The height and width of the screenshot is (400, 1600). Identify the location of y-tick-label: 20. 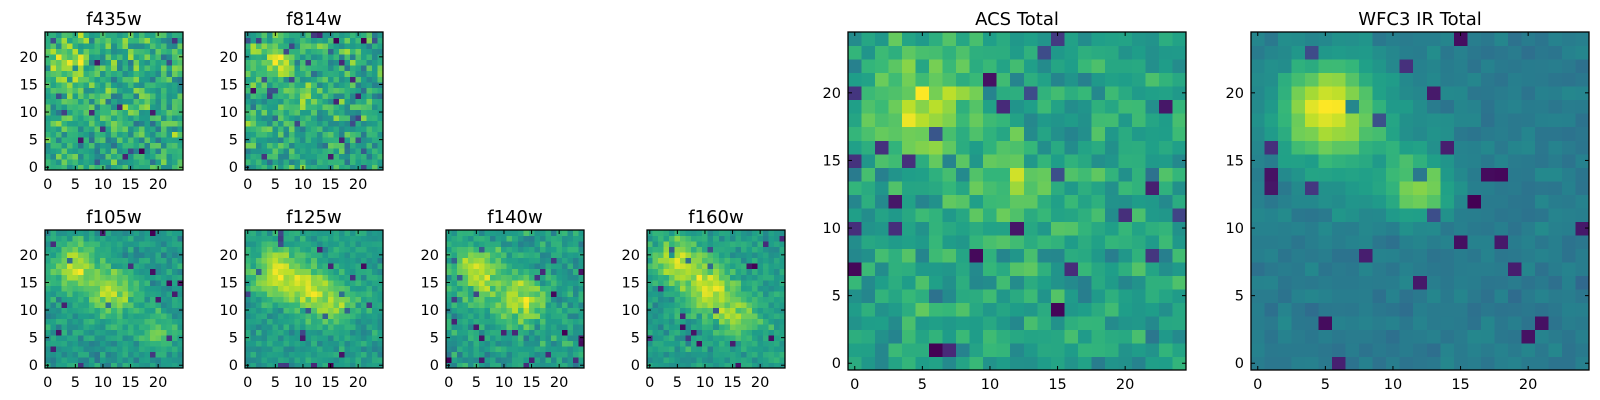
(229, 256).